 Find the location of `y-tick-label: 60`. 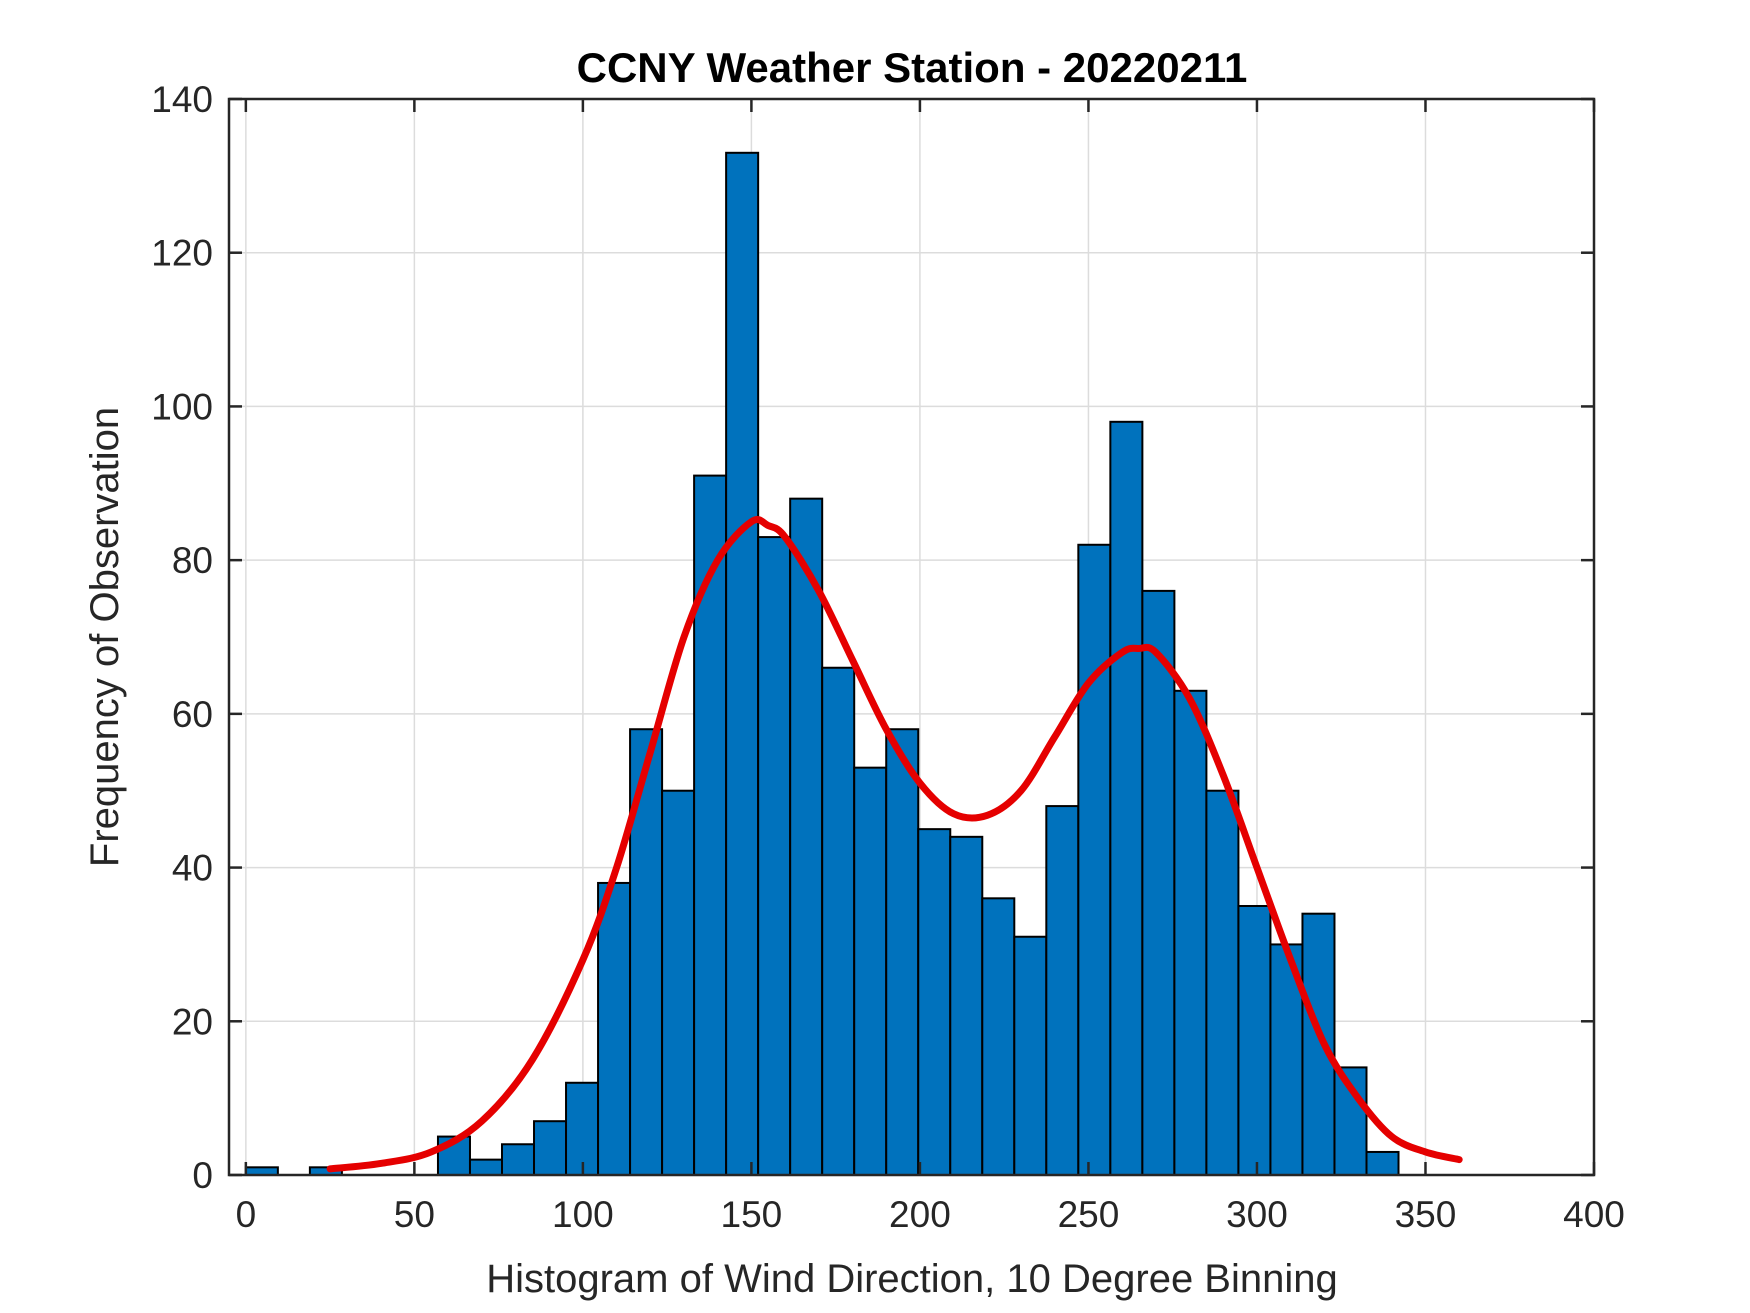

y-tick-label: 60 is located at coordinates (192, 714).